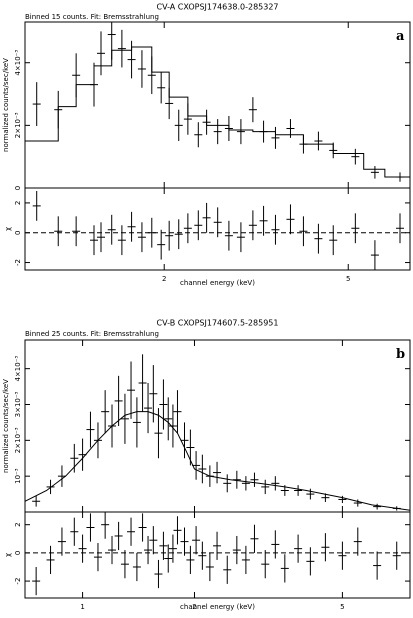 The height and width of the screenshot is (618, 413). What do you see at coordinates (217, 7) in the screenshot?
I see `chart-title: CV-A CXOPSJ174638.0-285327` at bounding box center [217, 7].